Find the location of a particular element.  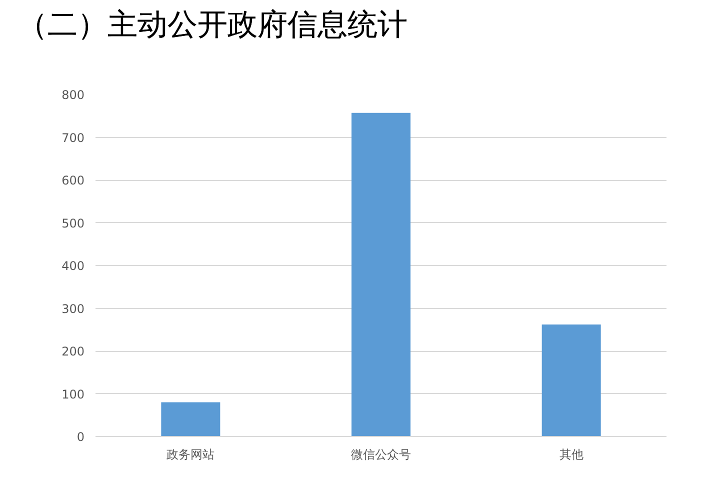

y-tick-label: 200 is located at coordinates (73, 351).